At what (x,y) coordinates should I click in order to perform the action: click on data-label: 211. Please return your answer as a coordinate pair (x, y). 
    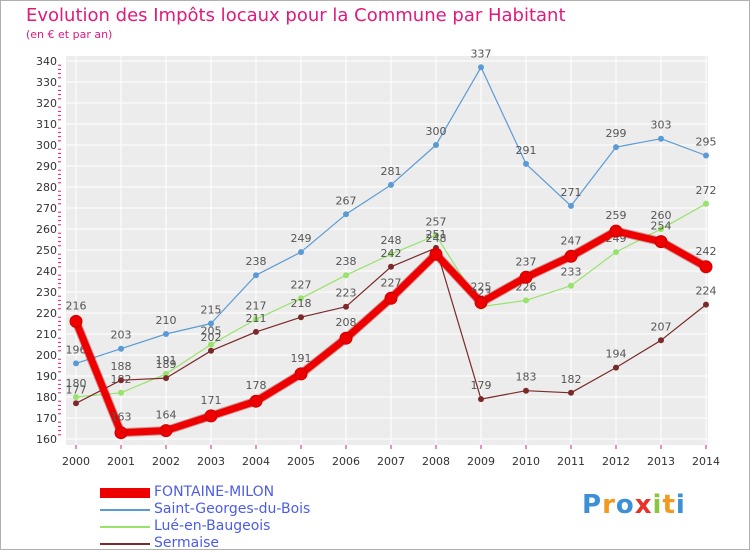
    Looking at the image, I should click on (256, 318).